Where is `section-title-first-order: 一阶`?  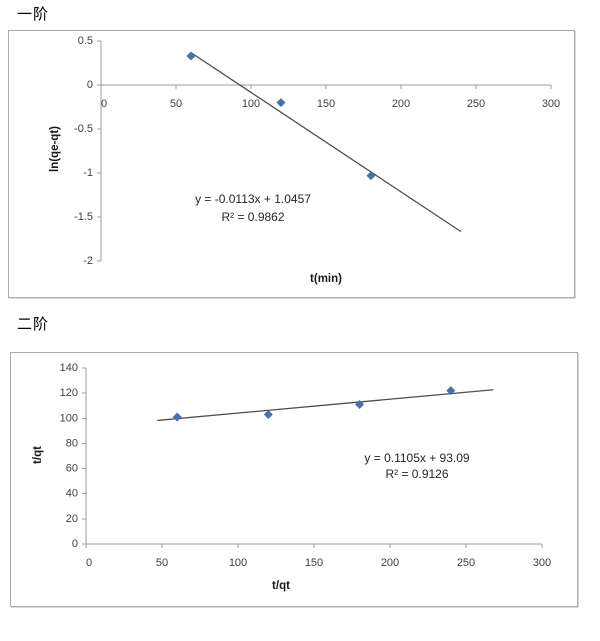 section-title-first-order: 一阶 is located at coordinates (33, 14).